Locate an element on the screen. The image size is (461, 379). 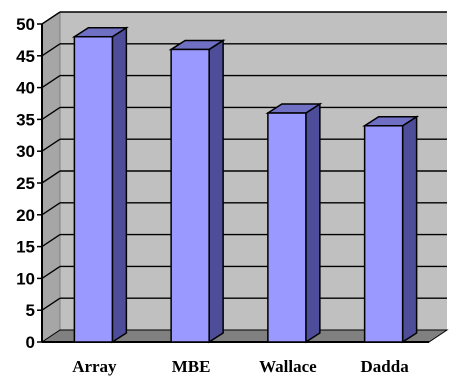
bar-mbe is located at coordinates (197, 191).